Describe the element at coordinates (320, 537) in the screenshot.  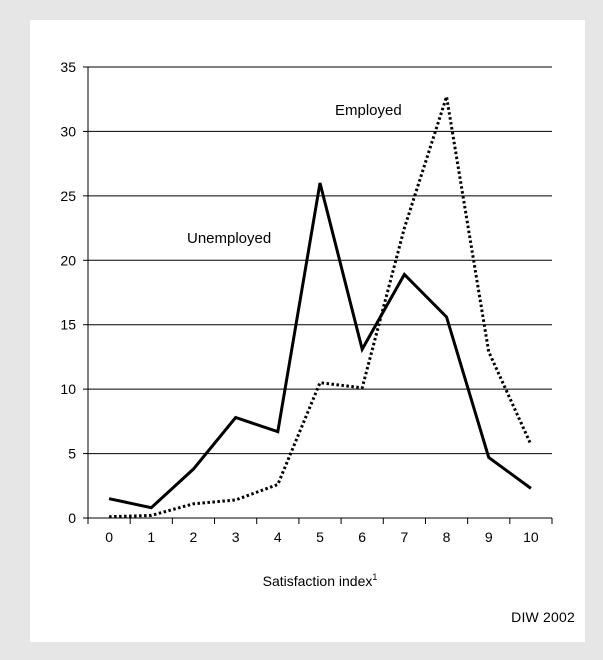
I see `x-tick-label: 5` at that location.